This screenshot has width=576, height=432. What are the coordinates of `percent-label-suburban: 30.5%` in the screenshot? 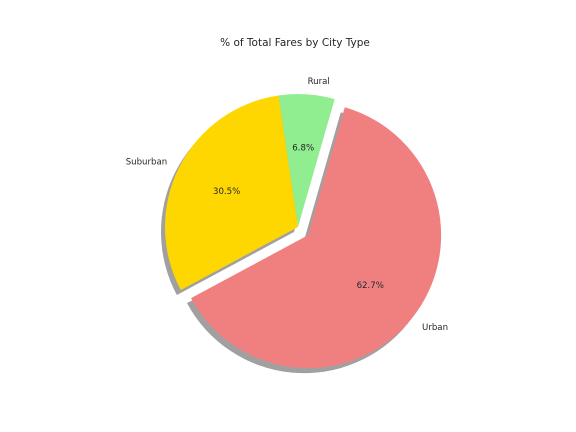 It's located at (226, 192).